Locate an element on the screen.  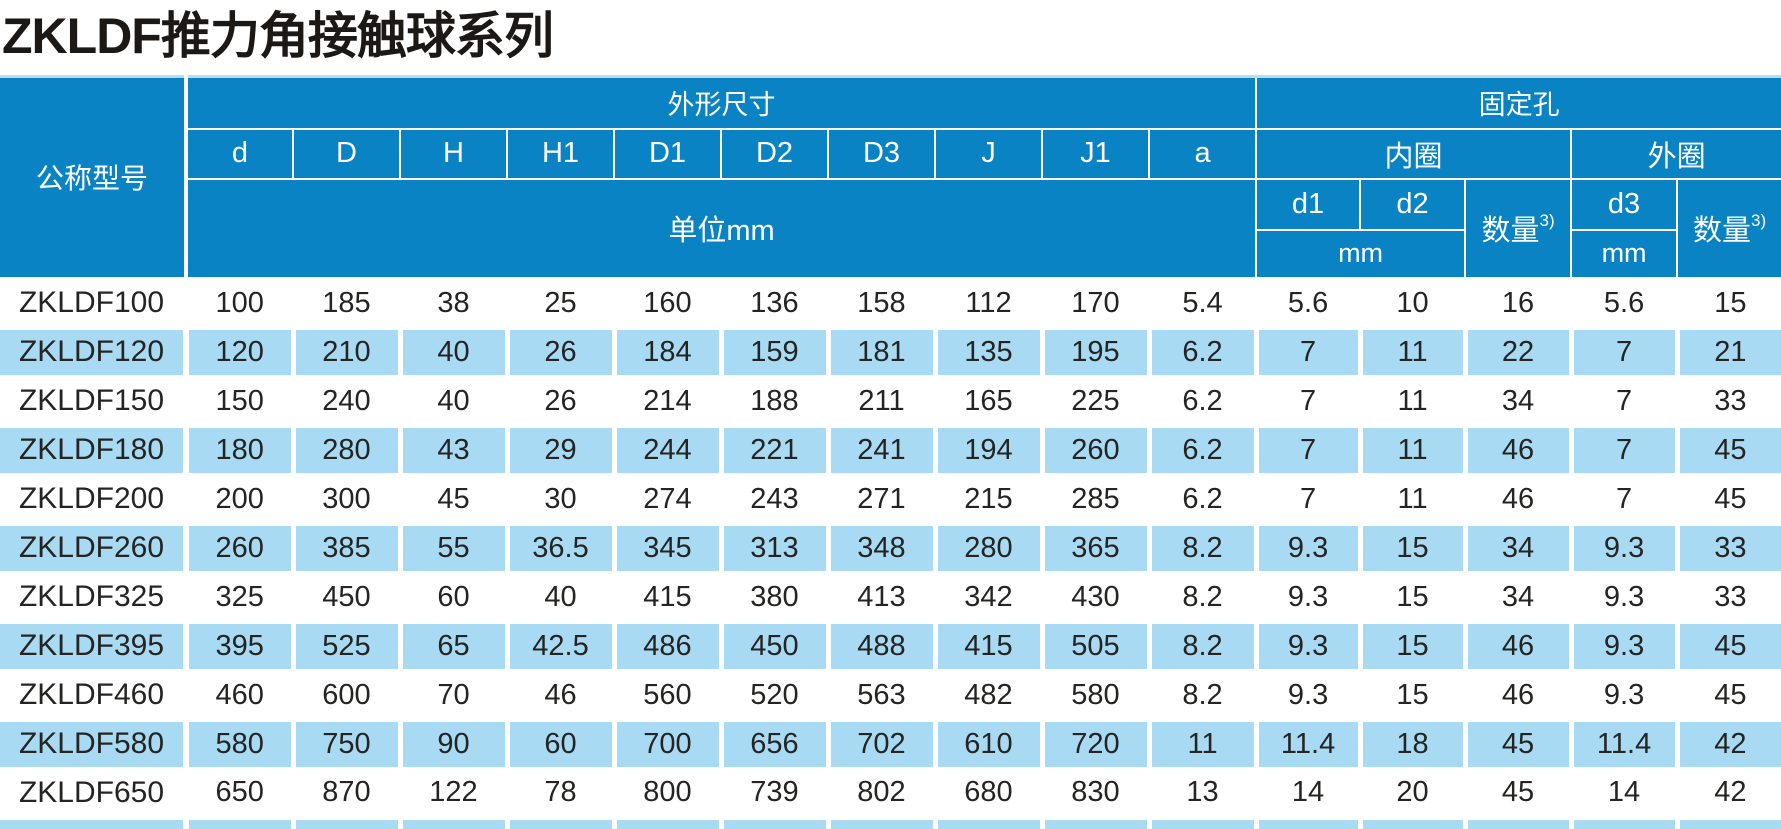
value-cell: 195 is located at coordinates (1095, 352).